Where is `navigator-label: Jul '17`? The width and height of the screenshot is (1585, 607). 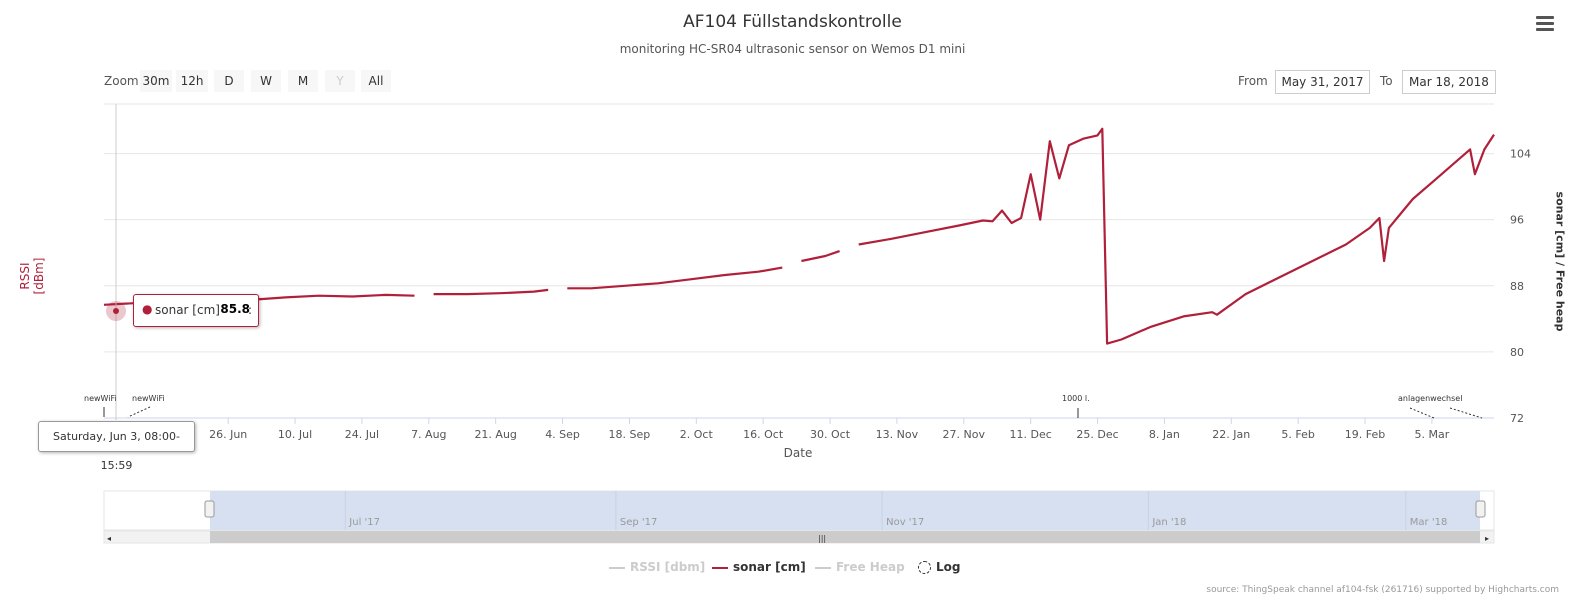
navigator-label: Jul '17 is located at coordinates (364, 522).